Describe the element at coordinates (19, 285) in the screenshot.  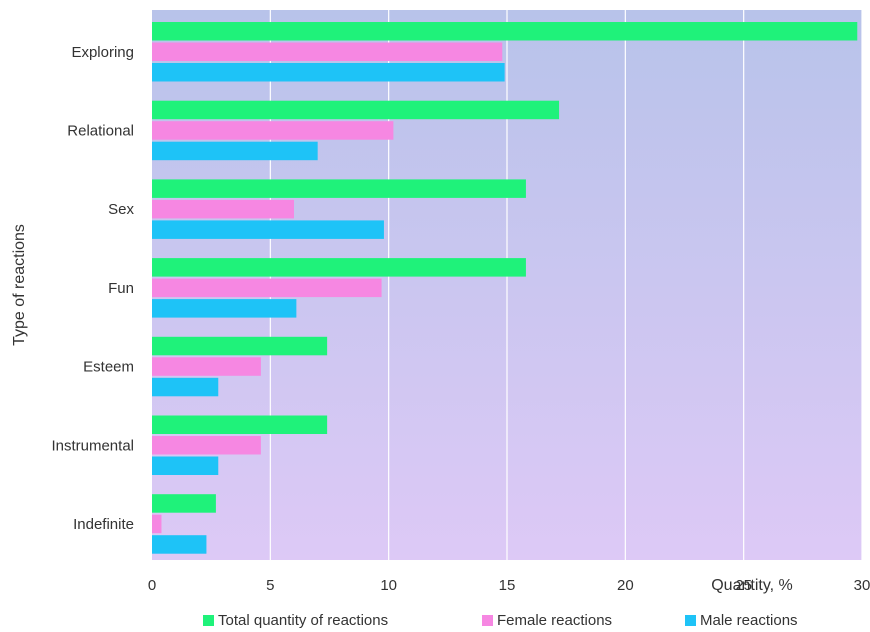
I see `y-axis-title: Type of reactions` at that location.